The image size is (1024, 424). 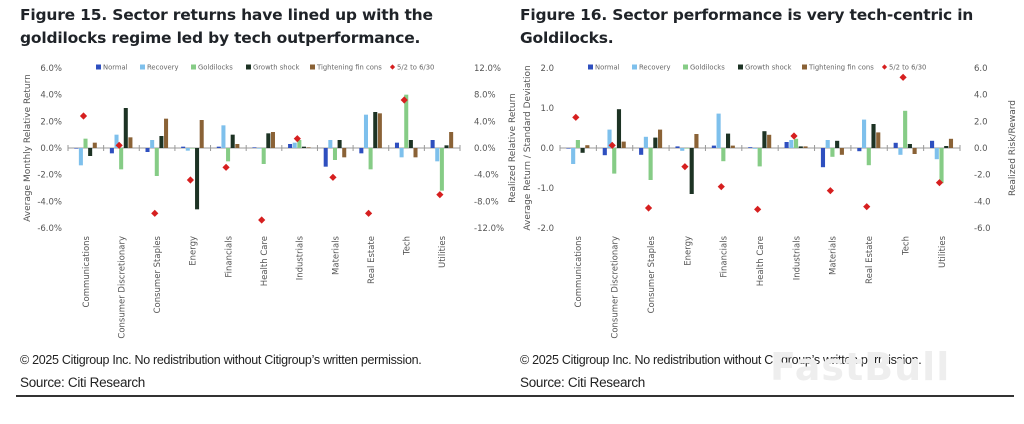 What do you see at coordinates (616, 287) in the screenshot?
I see `category-label: Consumer Discretionary` at bounding box center [616, 287].